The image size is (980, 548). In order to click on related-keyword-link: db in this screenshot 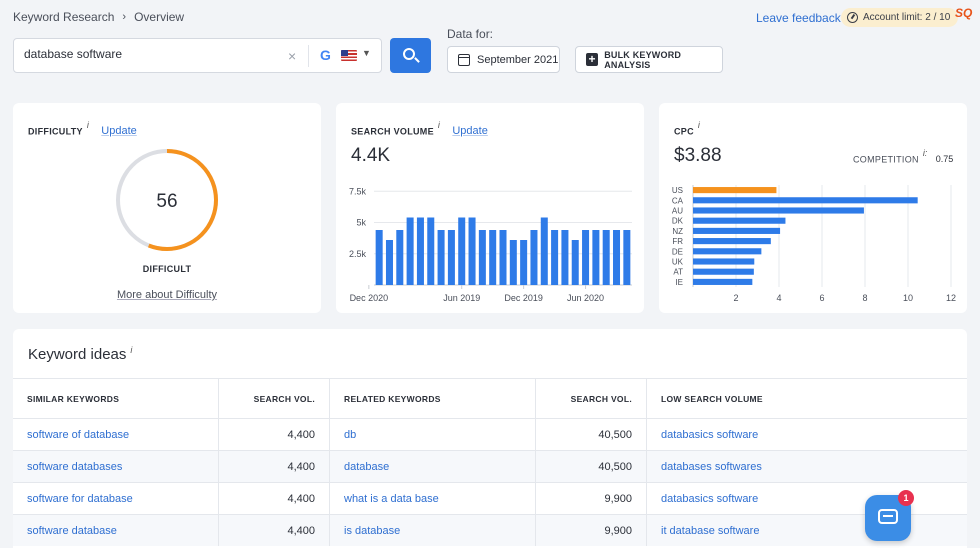, I will do `click(350, 434)`.